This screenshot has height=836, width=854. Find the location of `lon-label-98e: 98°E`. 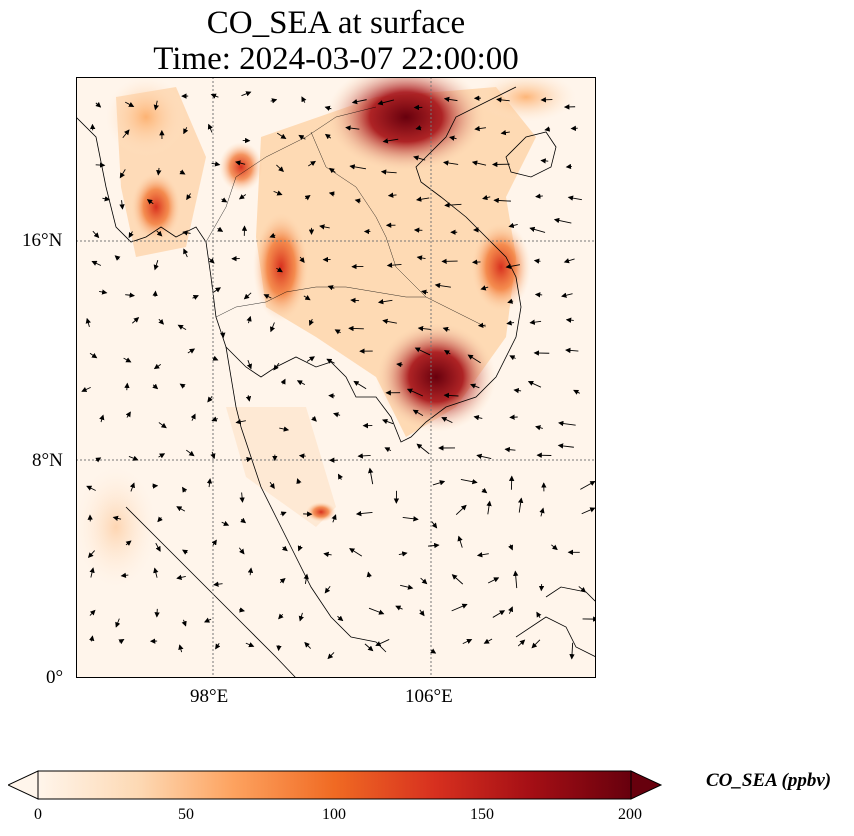

lon-label-98e: 98°E is located at coordinates (209, 696).